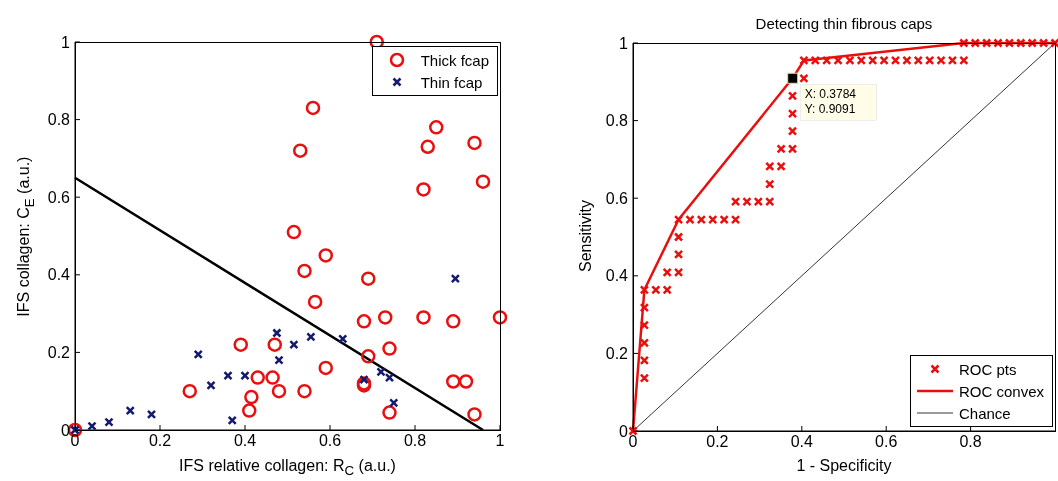 This screenshot has width=1058, height=481. Describe the element at coordinates (844, 466) in the screenshot. I see `x-axis-title: 1 - Specificity` at that location.